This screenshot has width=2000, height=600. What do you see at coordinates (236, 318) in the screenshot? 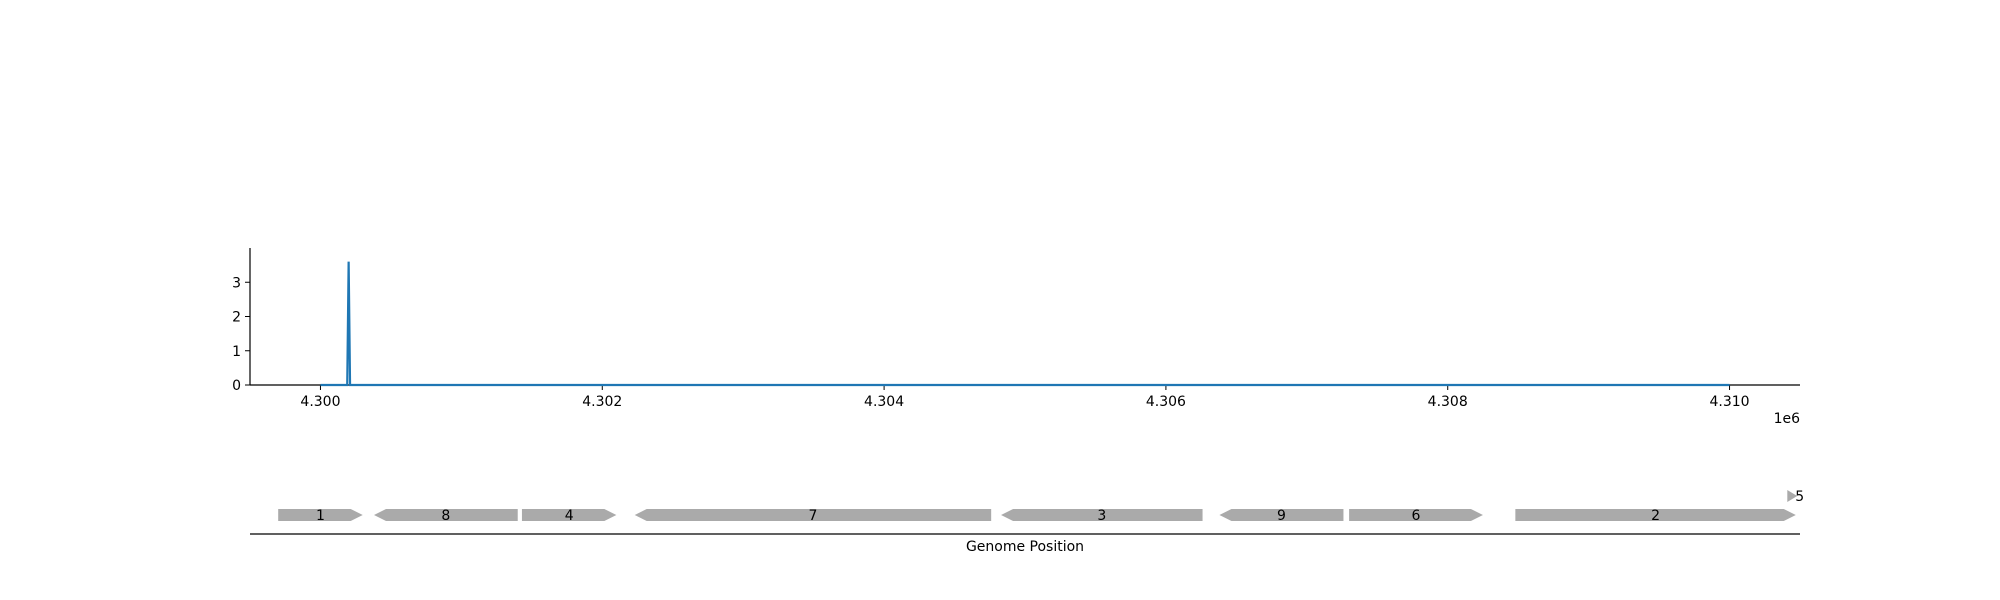
I see `y-tick-label: 2` at bounding box center [236, 318].